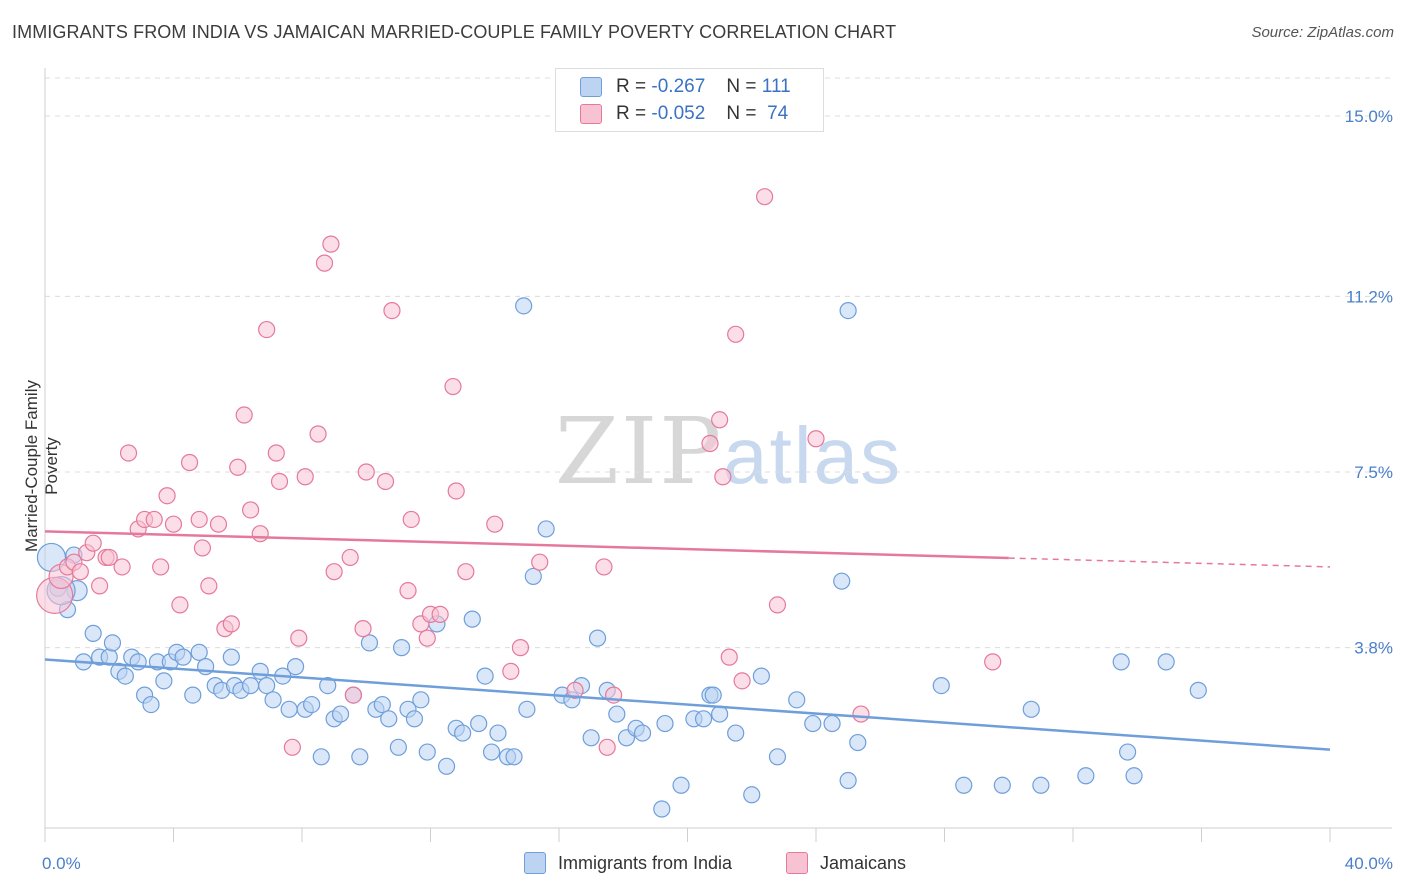 This screenshot has height=892, width=1406. I want to click on legend-swatch-jamaica, so click(591, 114).